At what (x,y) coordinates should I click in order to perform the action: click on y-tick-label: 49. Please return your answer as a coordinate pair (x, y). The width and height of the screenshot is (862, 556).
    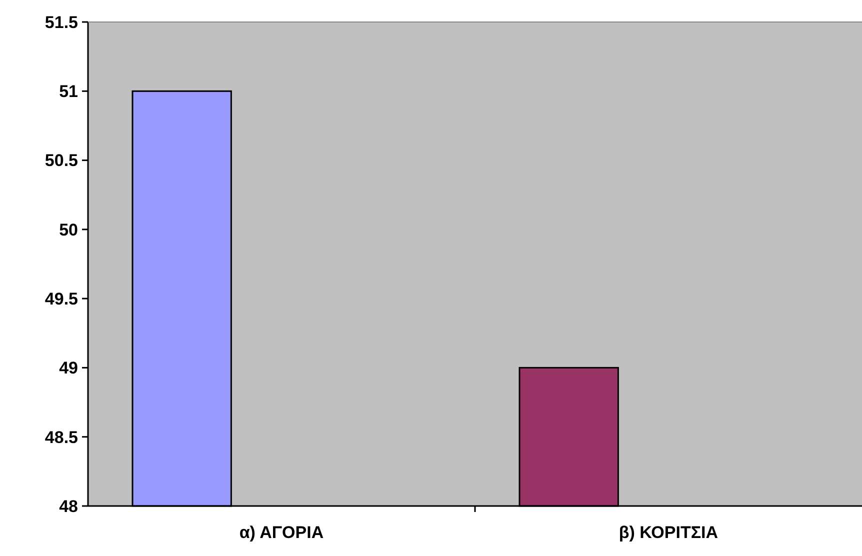
    Looking at the image, I should click on (68, 368).